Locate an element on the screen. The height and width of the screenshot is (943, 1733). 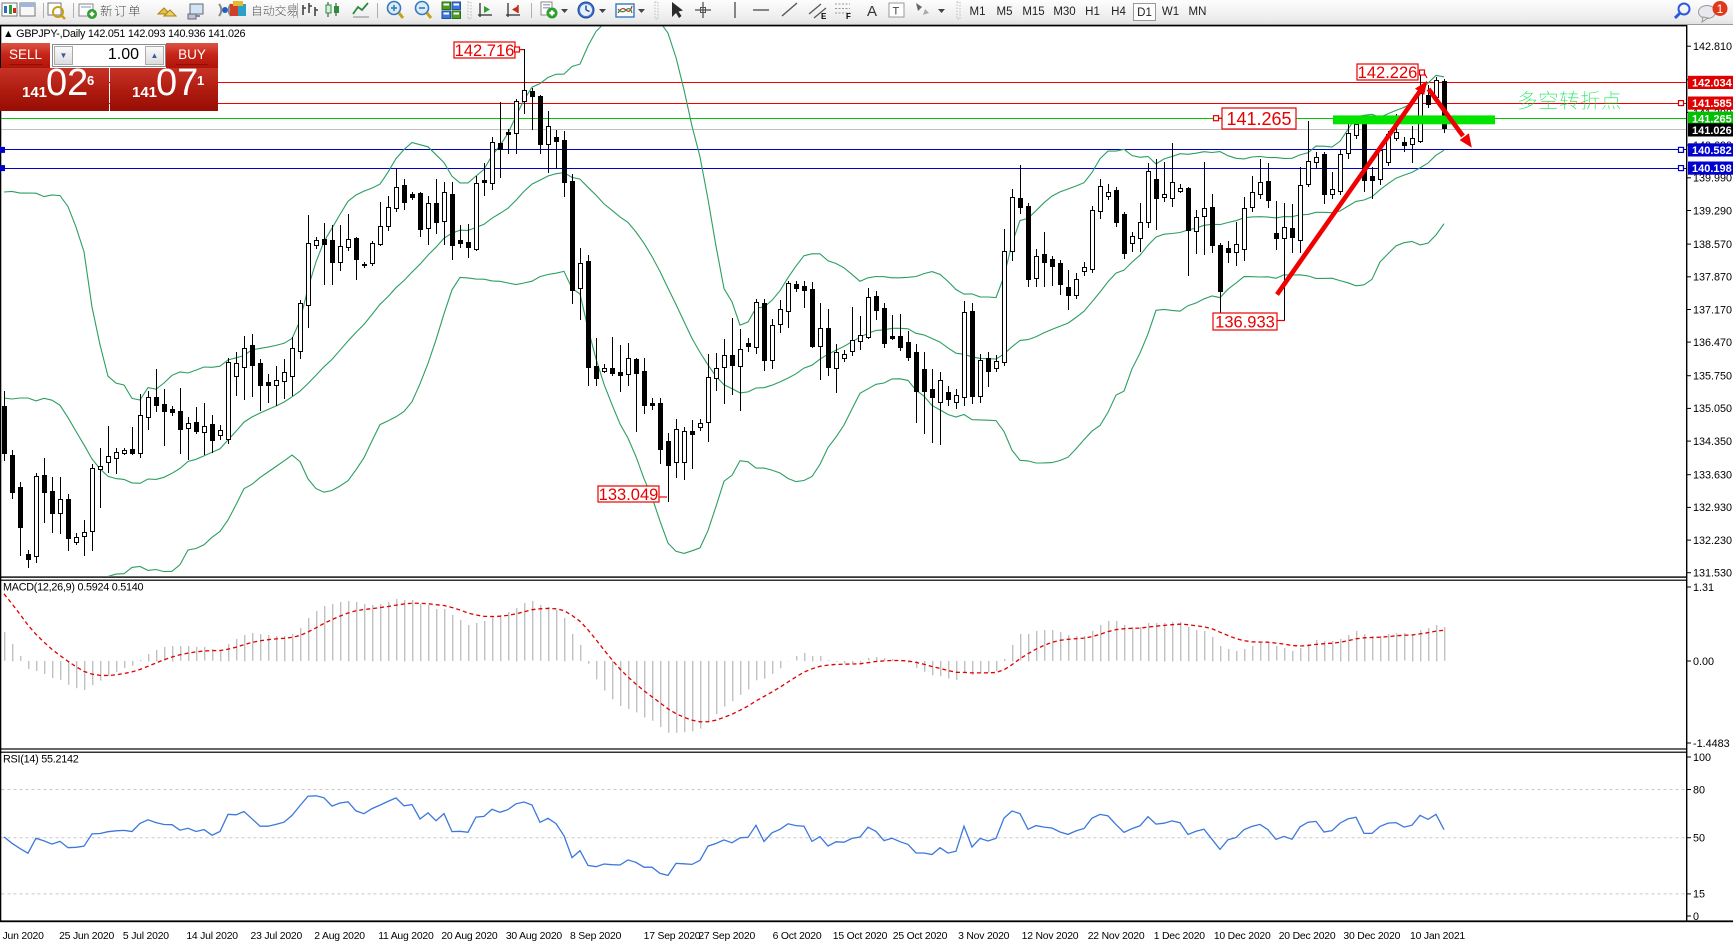
svg-text: 20 Dec 2020 is located at coordinates (1307, 936).